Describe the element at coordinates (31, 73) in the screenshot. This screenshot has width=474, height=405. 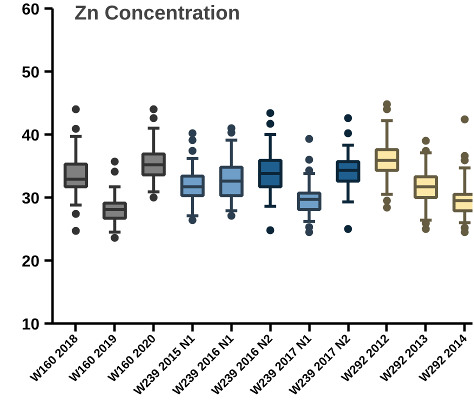
I see `y-tick-label: 50` at that location.